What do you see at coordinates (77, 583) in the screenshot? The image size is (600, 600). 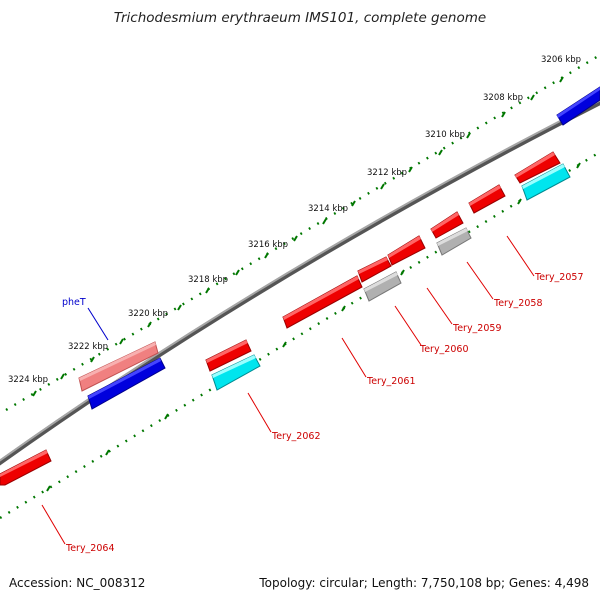 I see `accession-text: Accession: NC_008312` at bounding box center [77, 583].